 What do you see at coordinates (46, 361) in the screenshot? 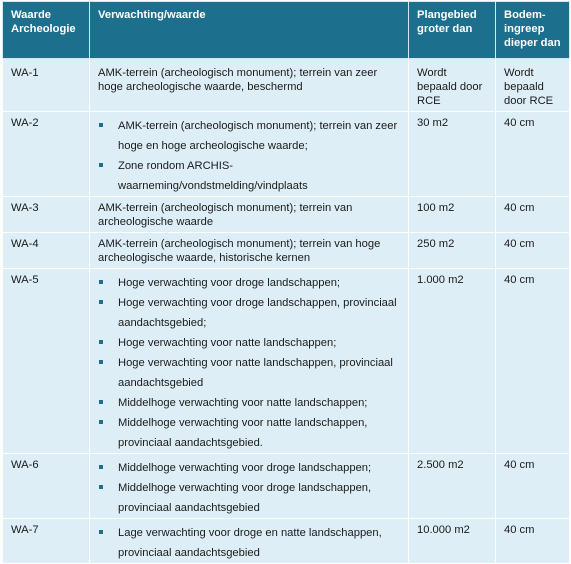
I see `waarde-code: WA-5` at bounding box center [46, 361].